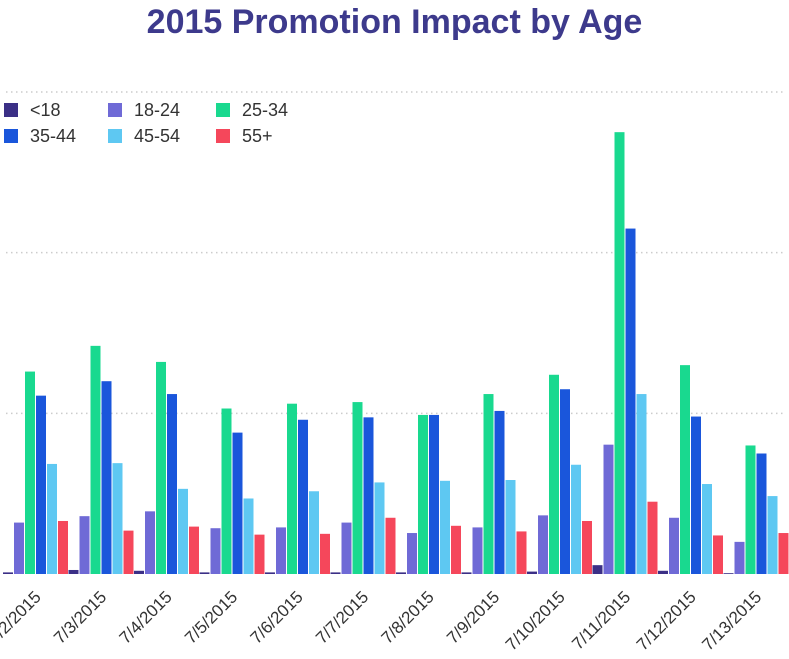 This screenshot has width=789, height=659. I want to click on legend-item: 25-34, so click(252, 110).